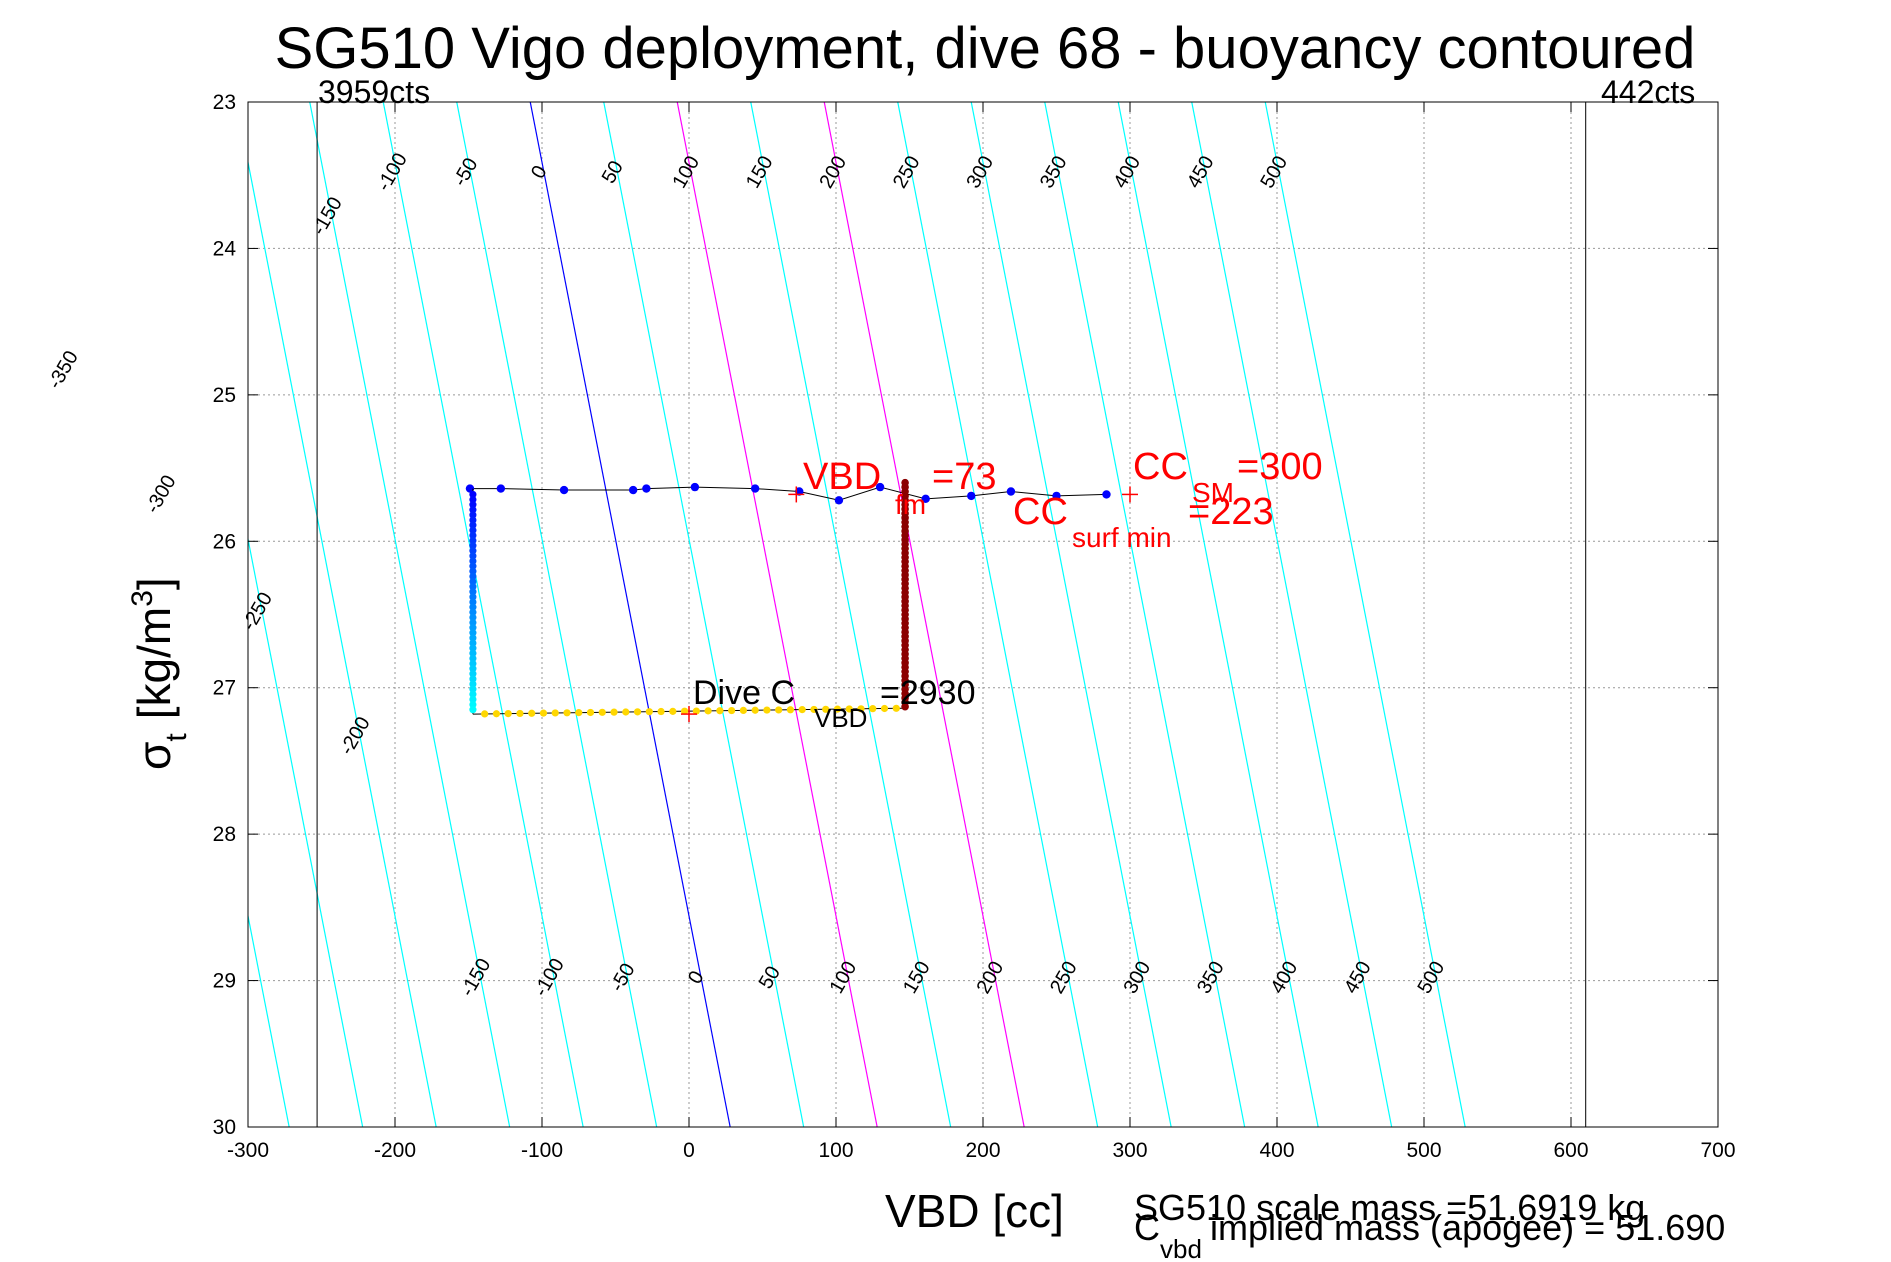 The height and width of the screenshot is (1262, 1891). I want to click on x-tick-label: 400, so click(1276, 1150).